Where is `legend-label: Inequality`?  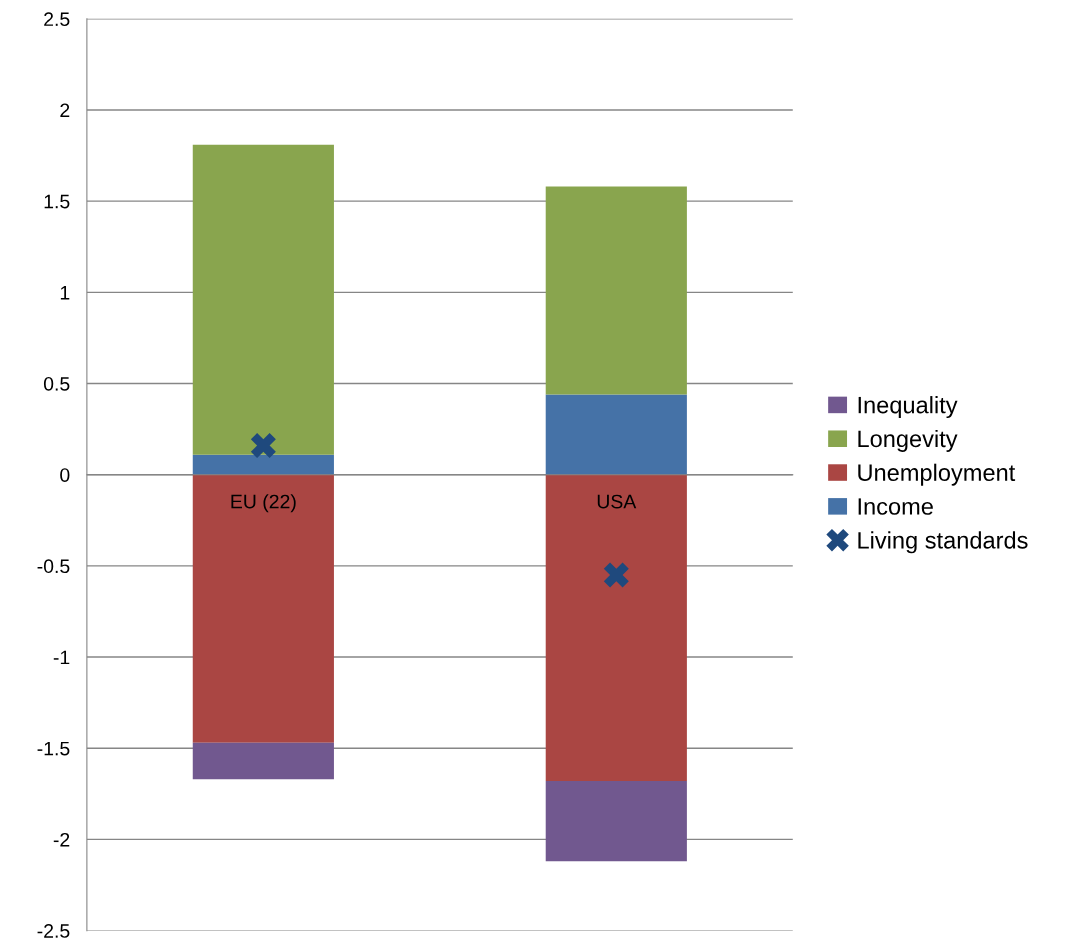
legend-label: Inequality is located at coordinates (908, 407).